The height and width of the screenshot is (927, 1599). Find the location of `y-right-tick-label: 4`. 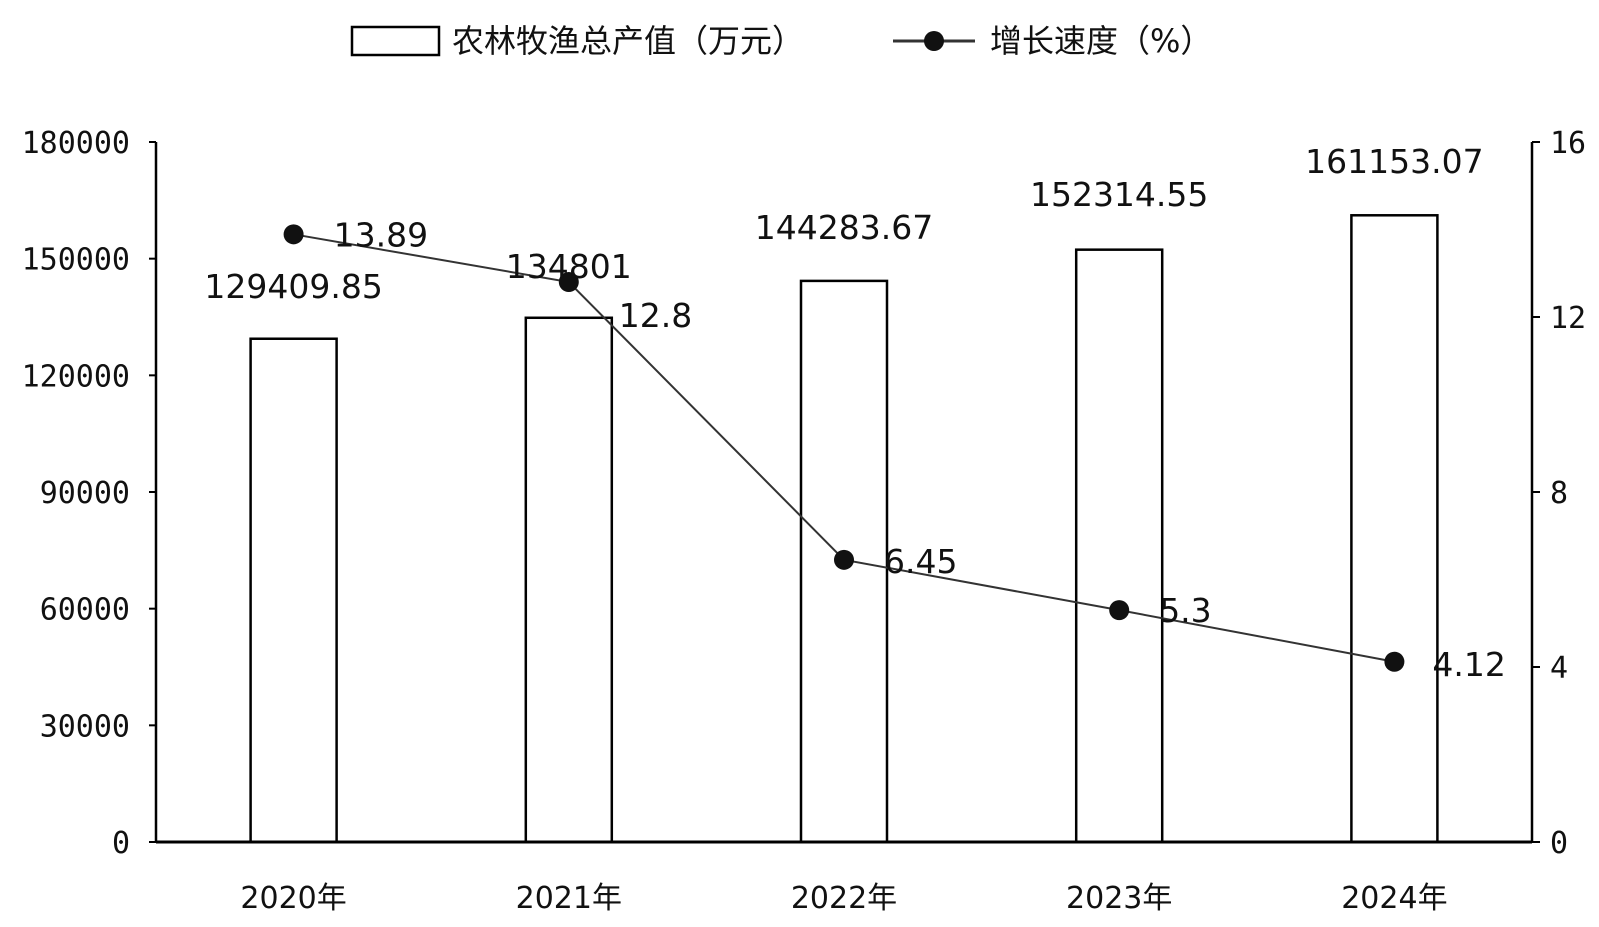

y-right-tick-label: 4 is located at coordinates (1559, 668).